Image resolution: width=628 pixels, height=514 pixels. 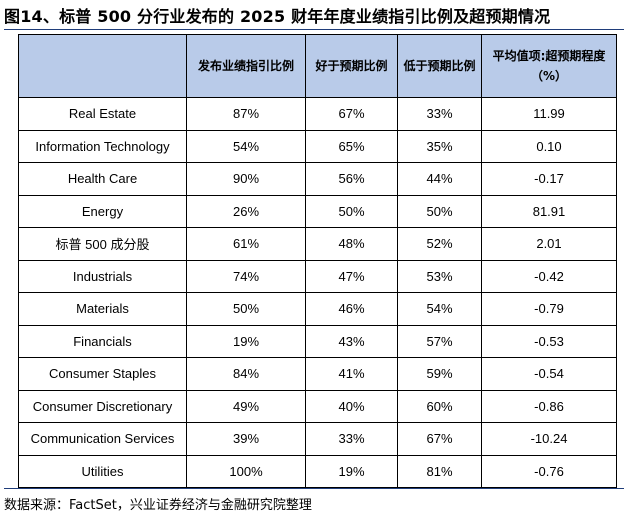 What do you see at coordinates (549, 471) in the screenshot?
I see `avg-surprise-cell: -0.76` at bounding box center [549, 471].